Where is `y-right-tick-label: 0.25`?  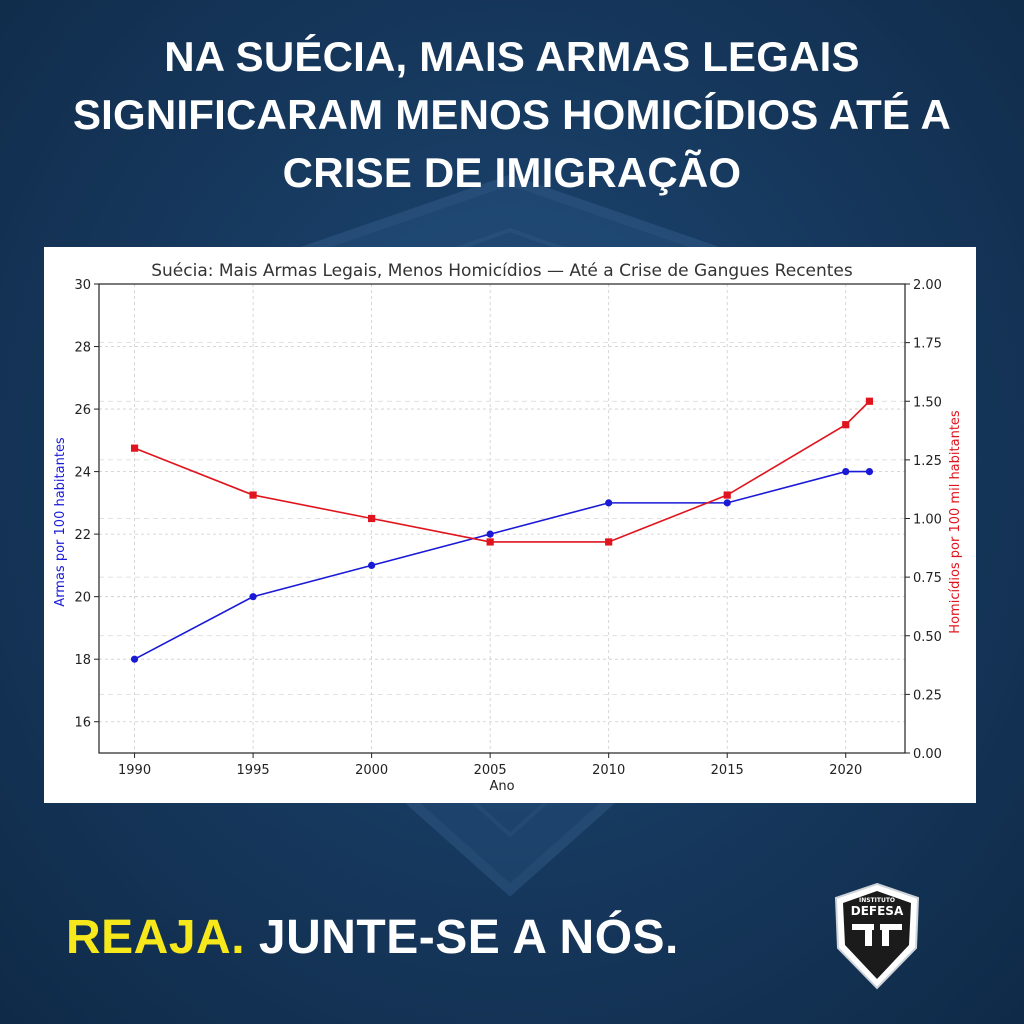 y-right-tick-label: 0.25 is located at coordinates (927, 695).